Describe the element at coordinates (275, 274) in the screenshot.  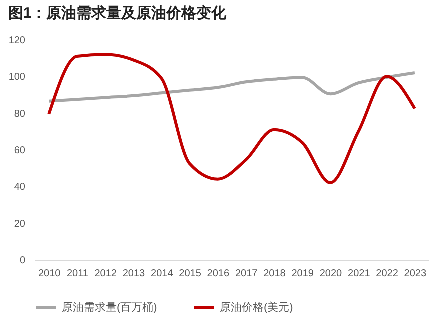
I see `x-tick-label: 2018` at that location.